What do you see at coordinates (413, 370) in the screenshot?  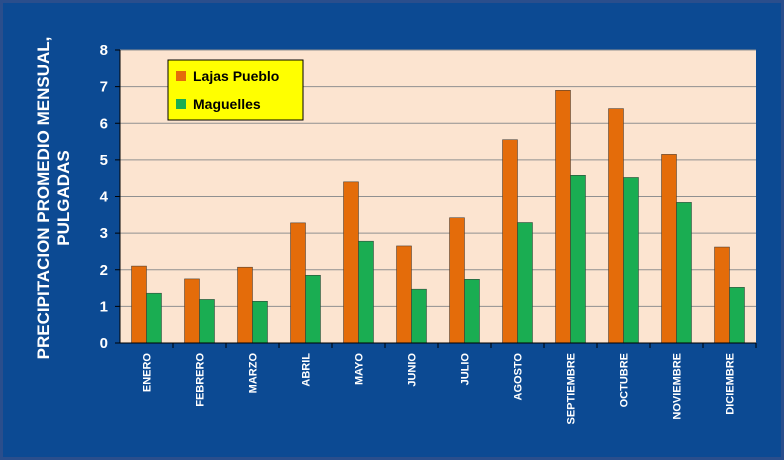 I see `x-tick-label-junio: JUNIO` at bounding box center [413, 370].